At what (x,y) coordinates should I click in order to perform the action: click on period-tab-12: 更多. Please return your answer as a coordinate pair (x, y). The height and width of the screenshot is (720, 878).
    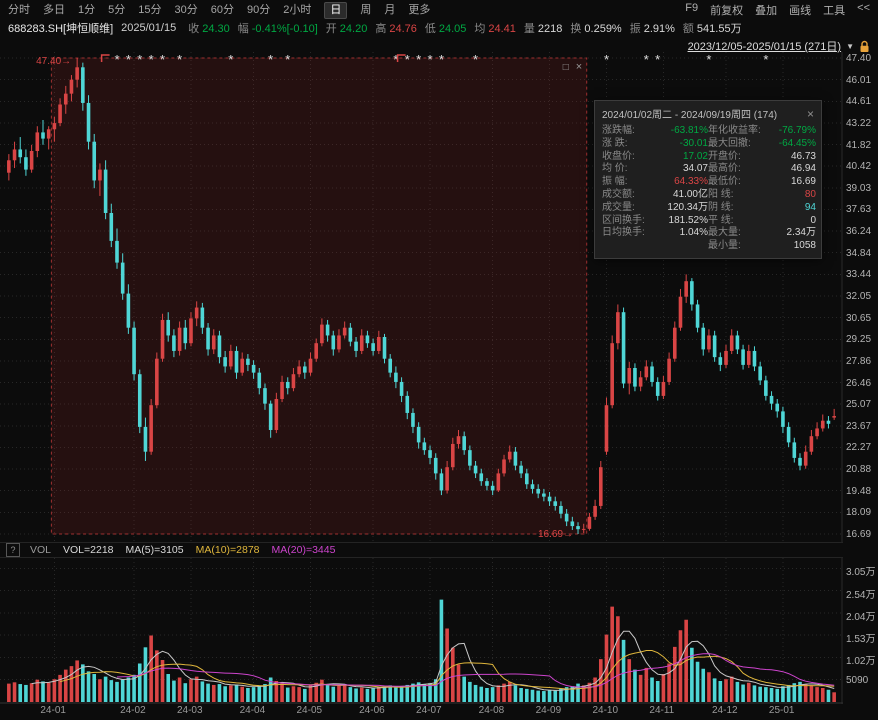
    Looking at the image, I should click on (419, 9).